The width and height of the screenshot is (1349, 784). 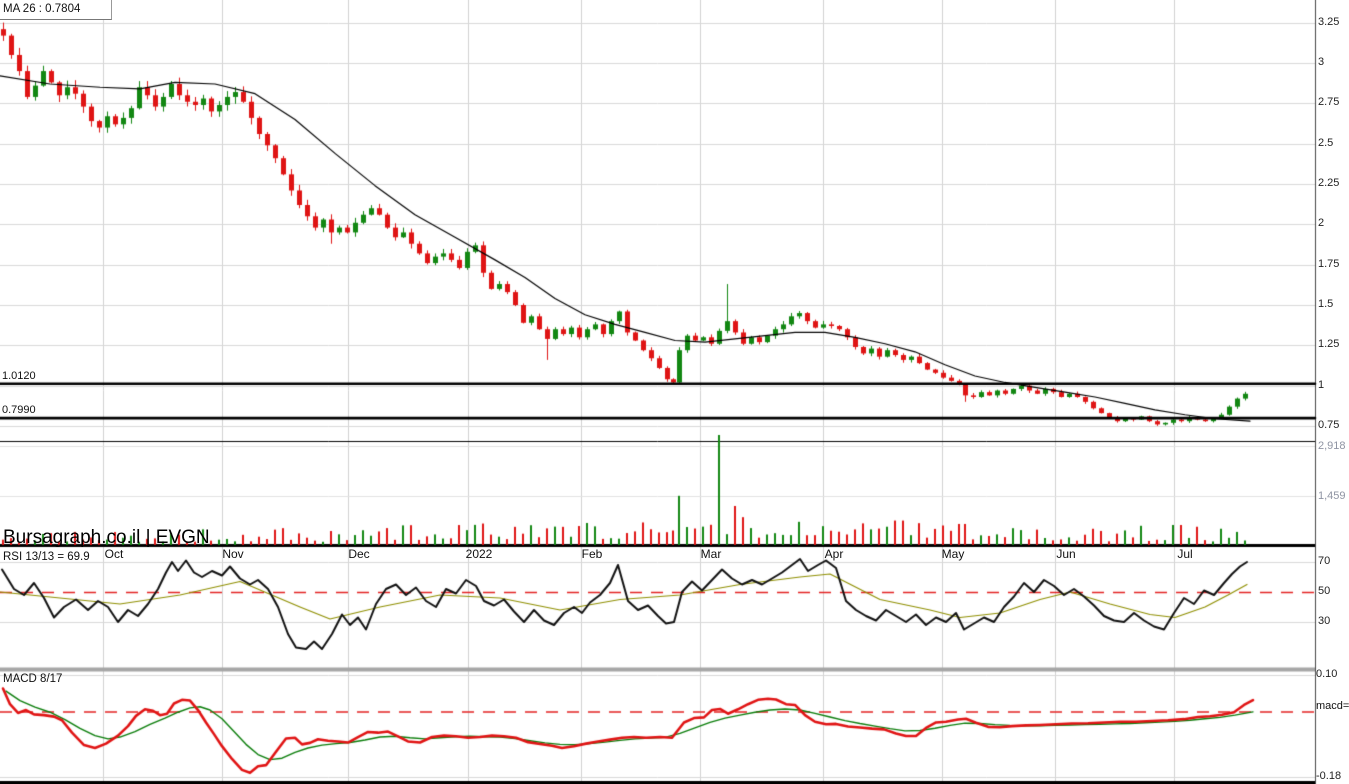 What do you see at coordinates (114, 554) in the screenshot?
I see `x-axis-month-label: Oct` at bounding box center [114, 554].